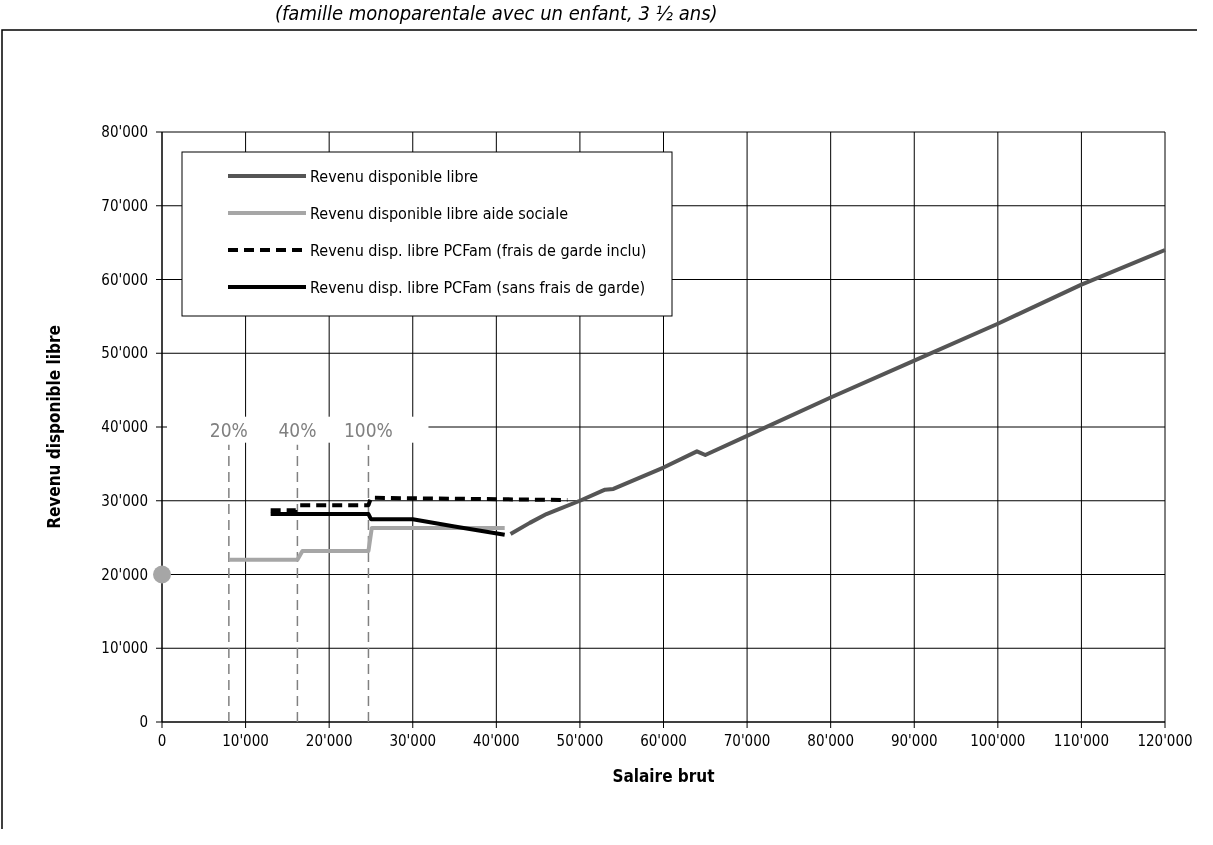 This screenshot has height=845, width=1213. Describe the element at coordinates (124, 205) in the screenshot. I see `y-tick-label: 70'000` at that location.